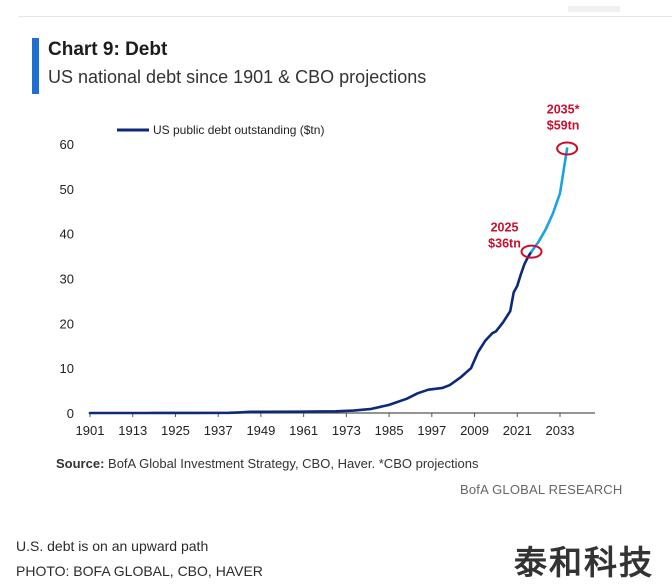  What do you see at coordinates (260, 430) in the screenshot?
I see `x-tick-label: 1949` at bounding box center [260, 430].